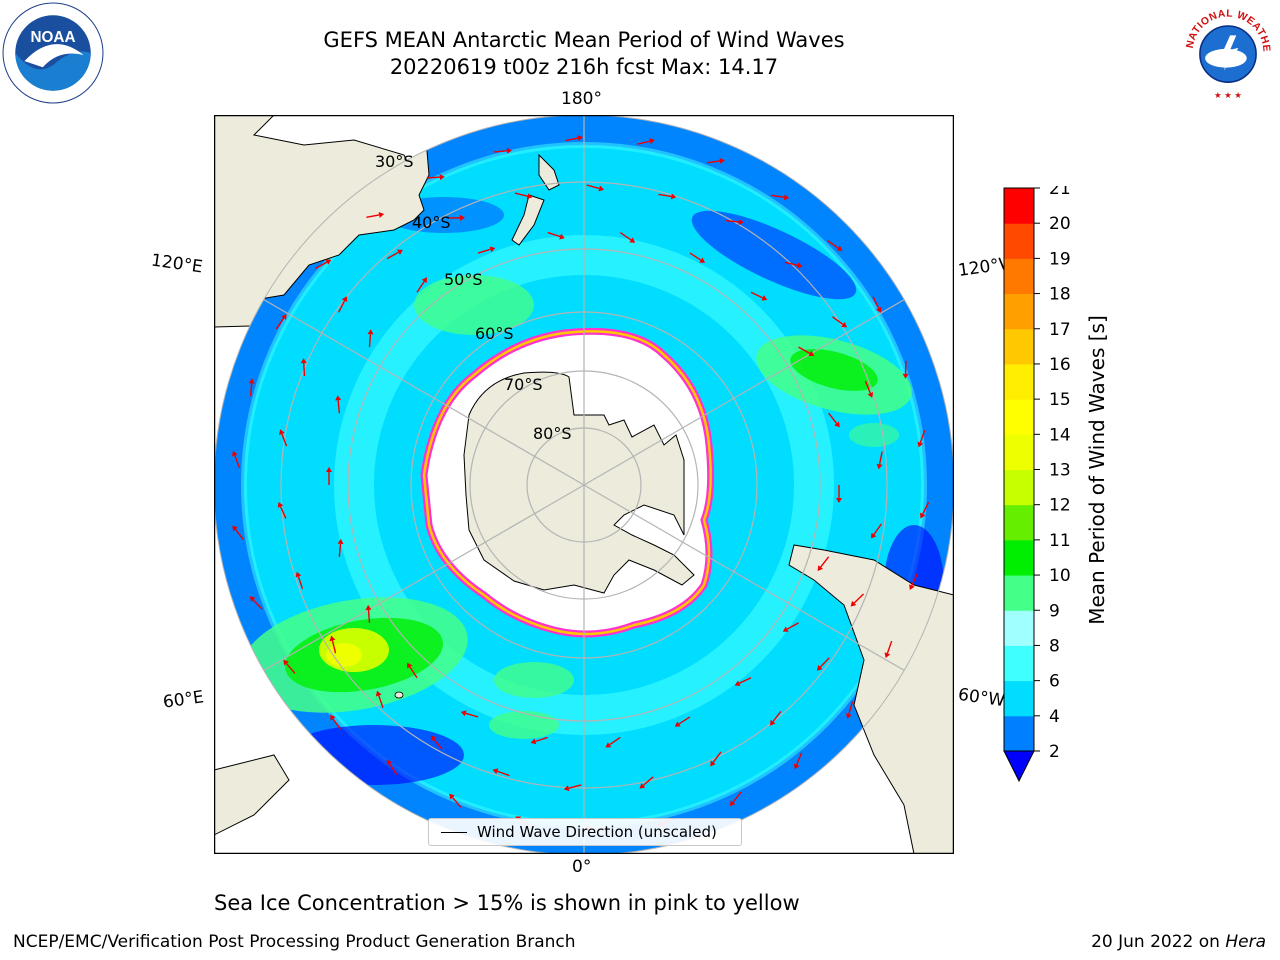 Image resolution: width=1280 pixels, height=960 pixels. I want to click on colorbar-tick-label: 20, so click(1060, 224).